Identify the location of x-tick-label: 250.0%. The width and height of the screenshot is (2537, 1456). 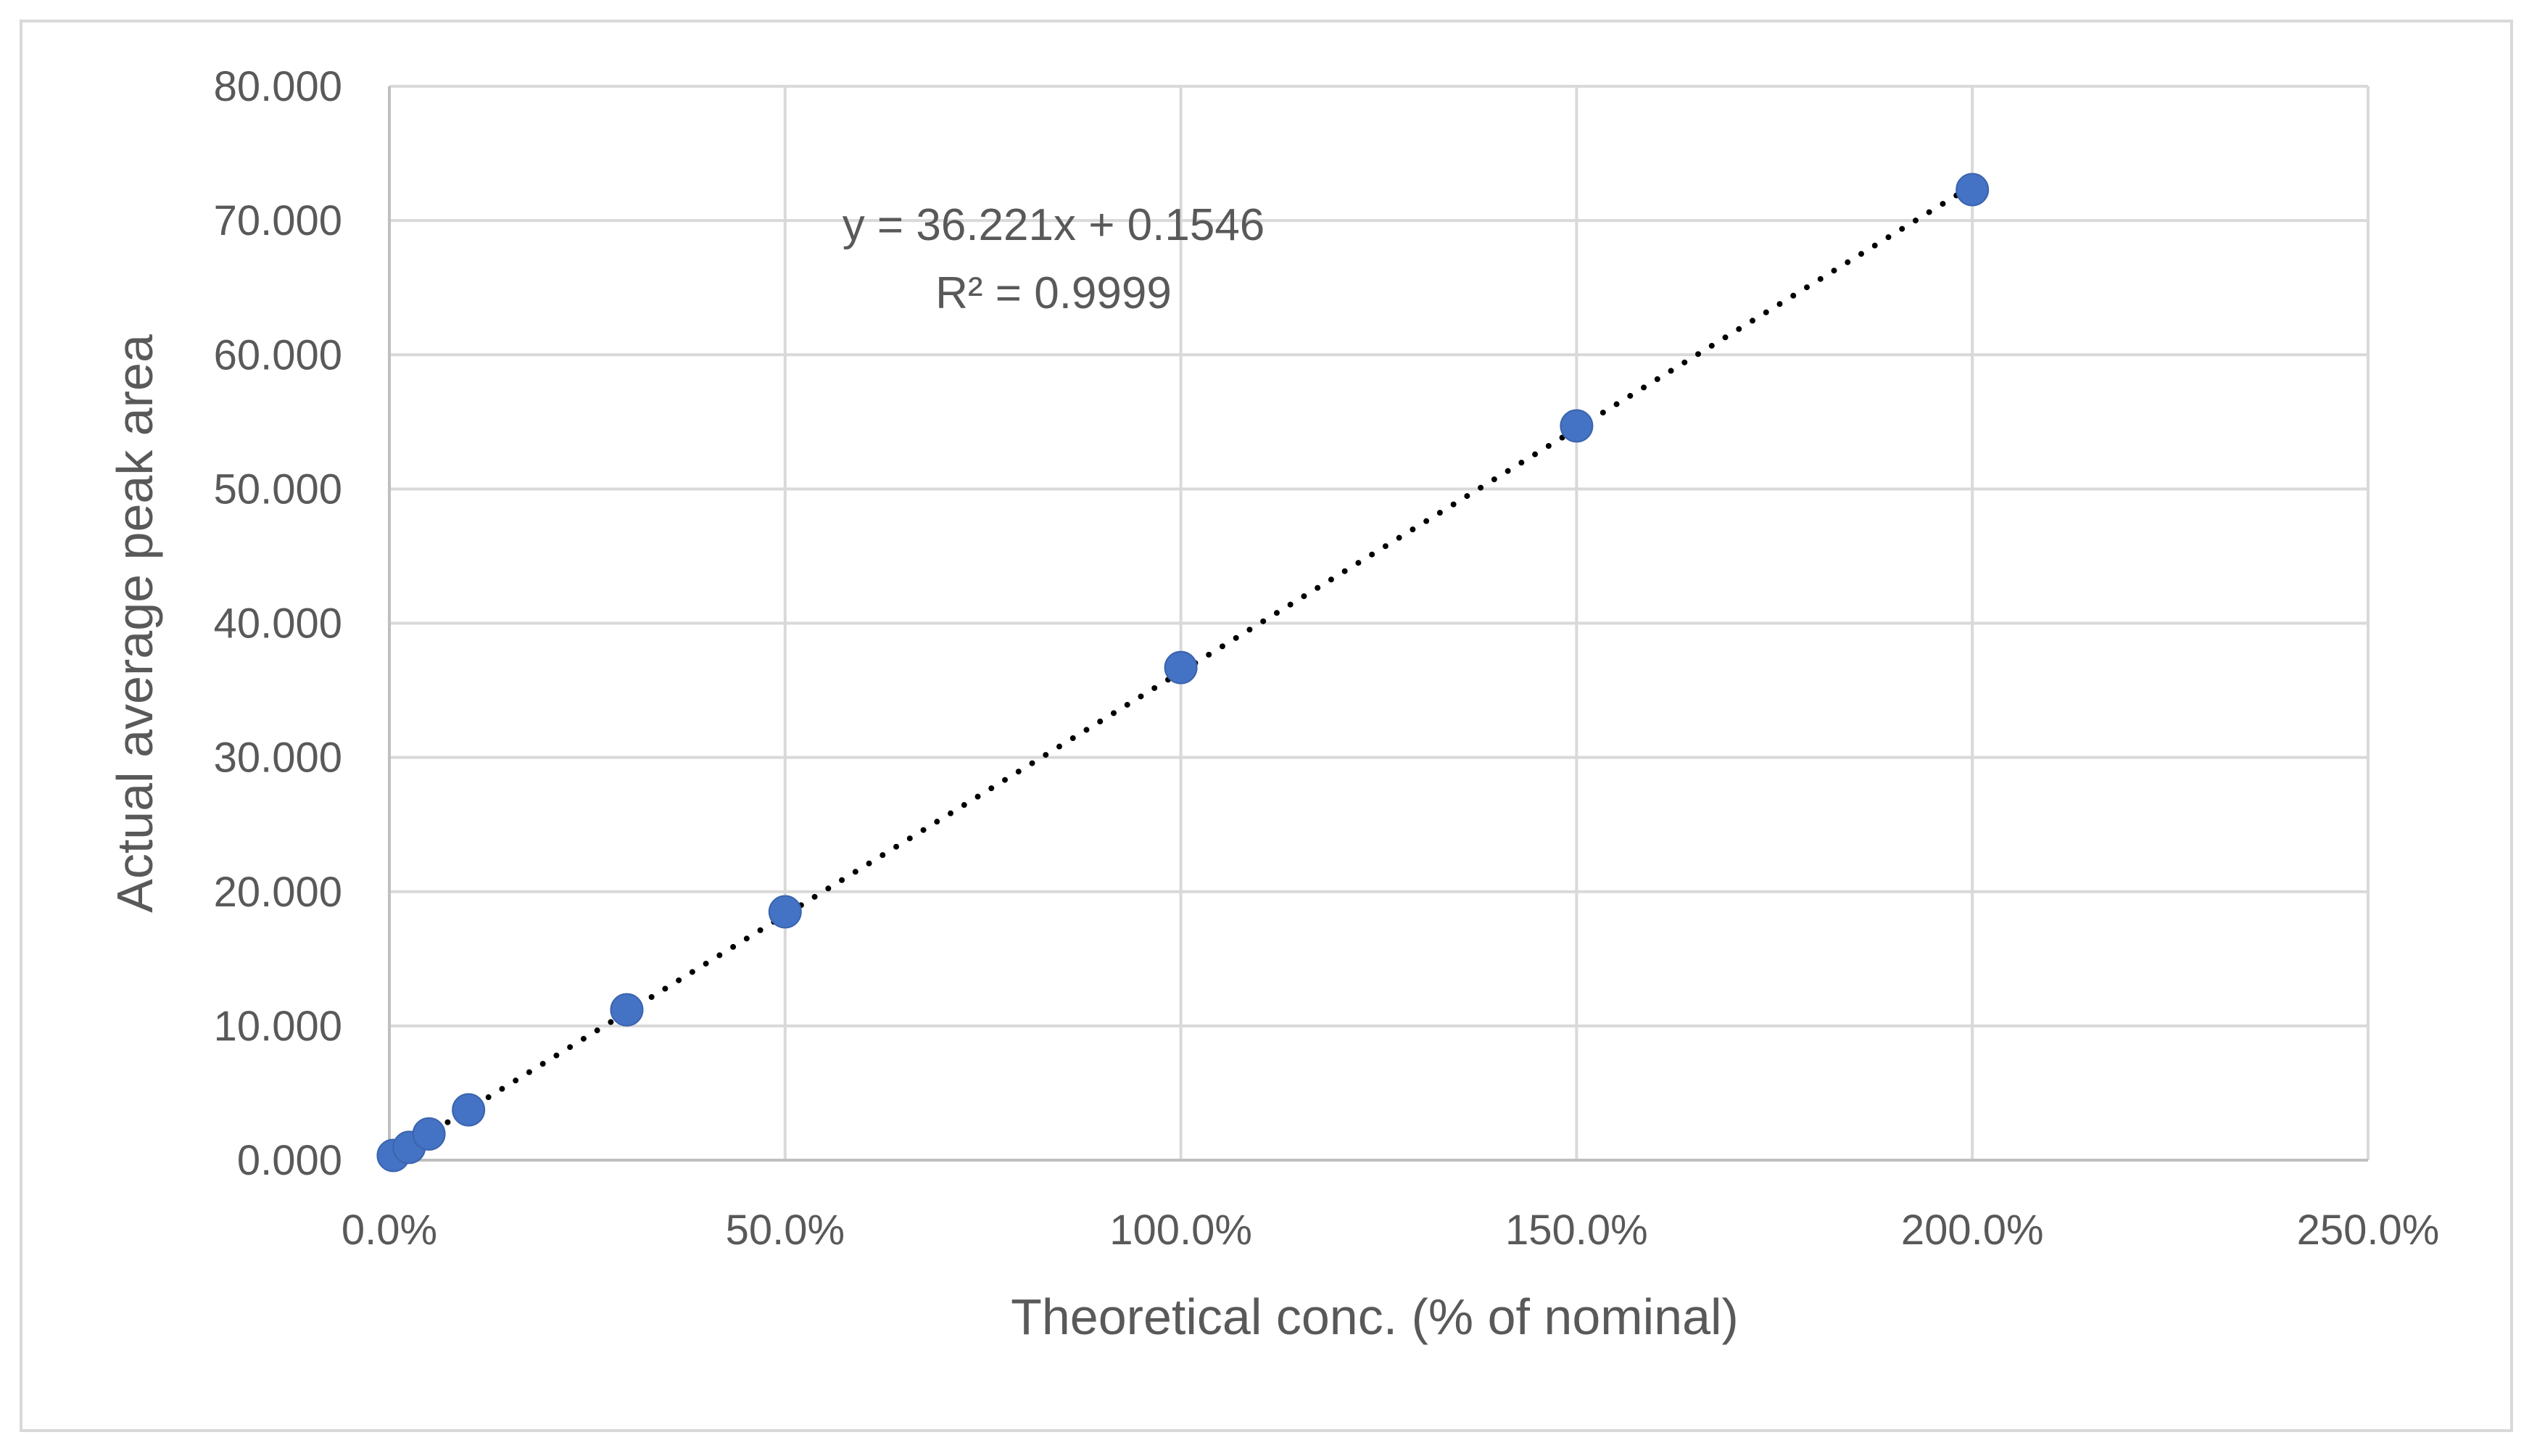
(2368, 1230).